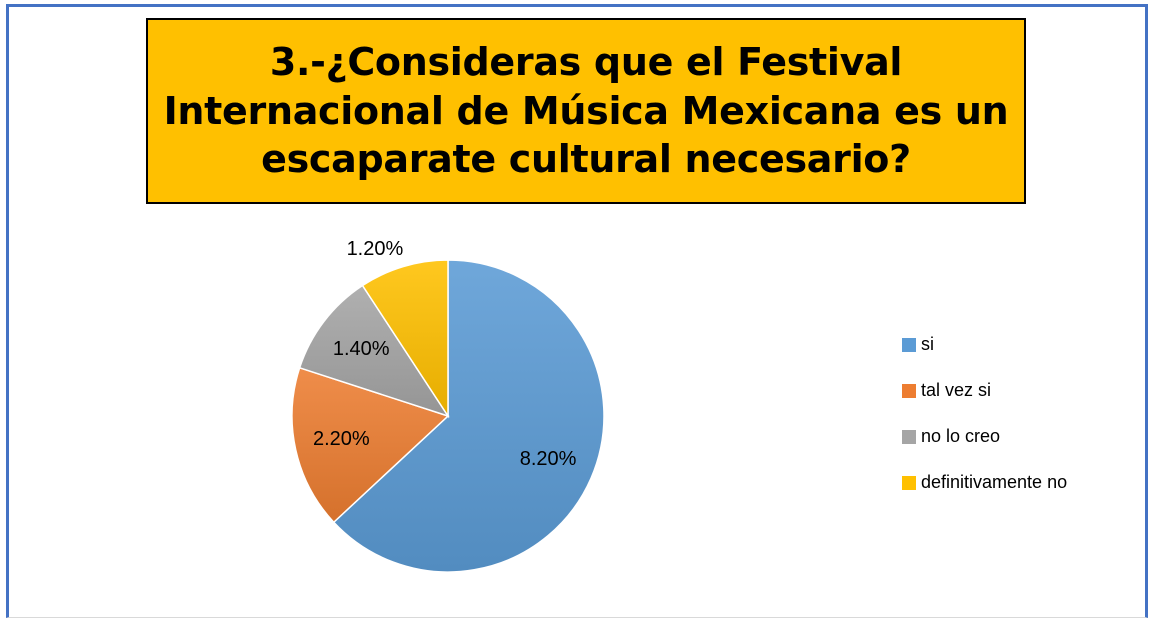 The height and width of the screenshot is (625, 1154). What do you see at coordinates (994, 482) in the screenshot?
I see `legend-label-definitivamente-no: definitivamente no` at bounding box center [994, 482].